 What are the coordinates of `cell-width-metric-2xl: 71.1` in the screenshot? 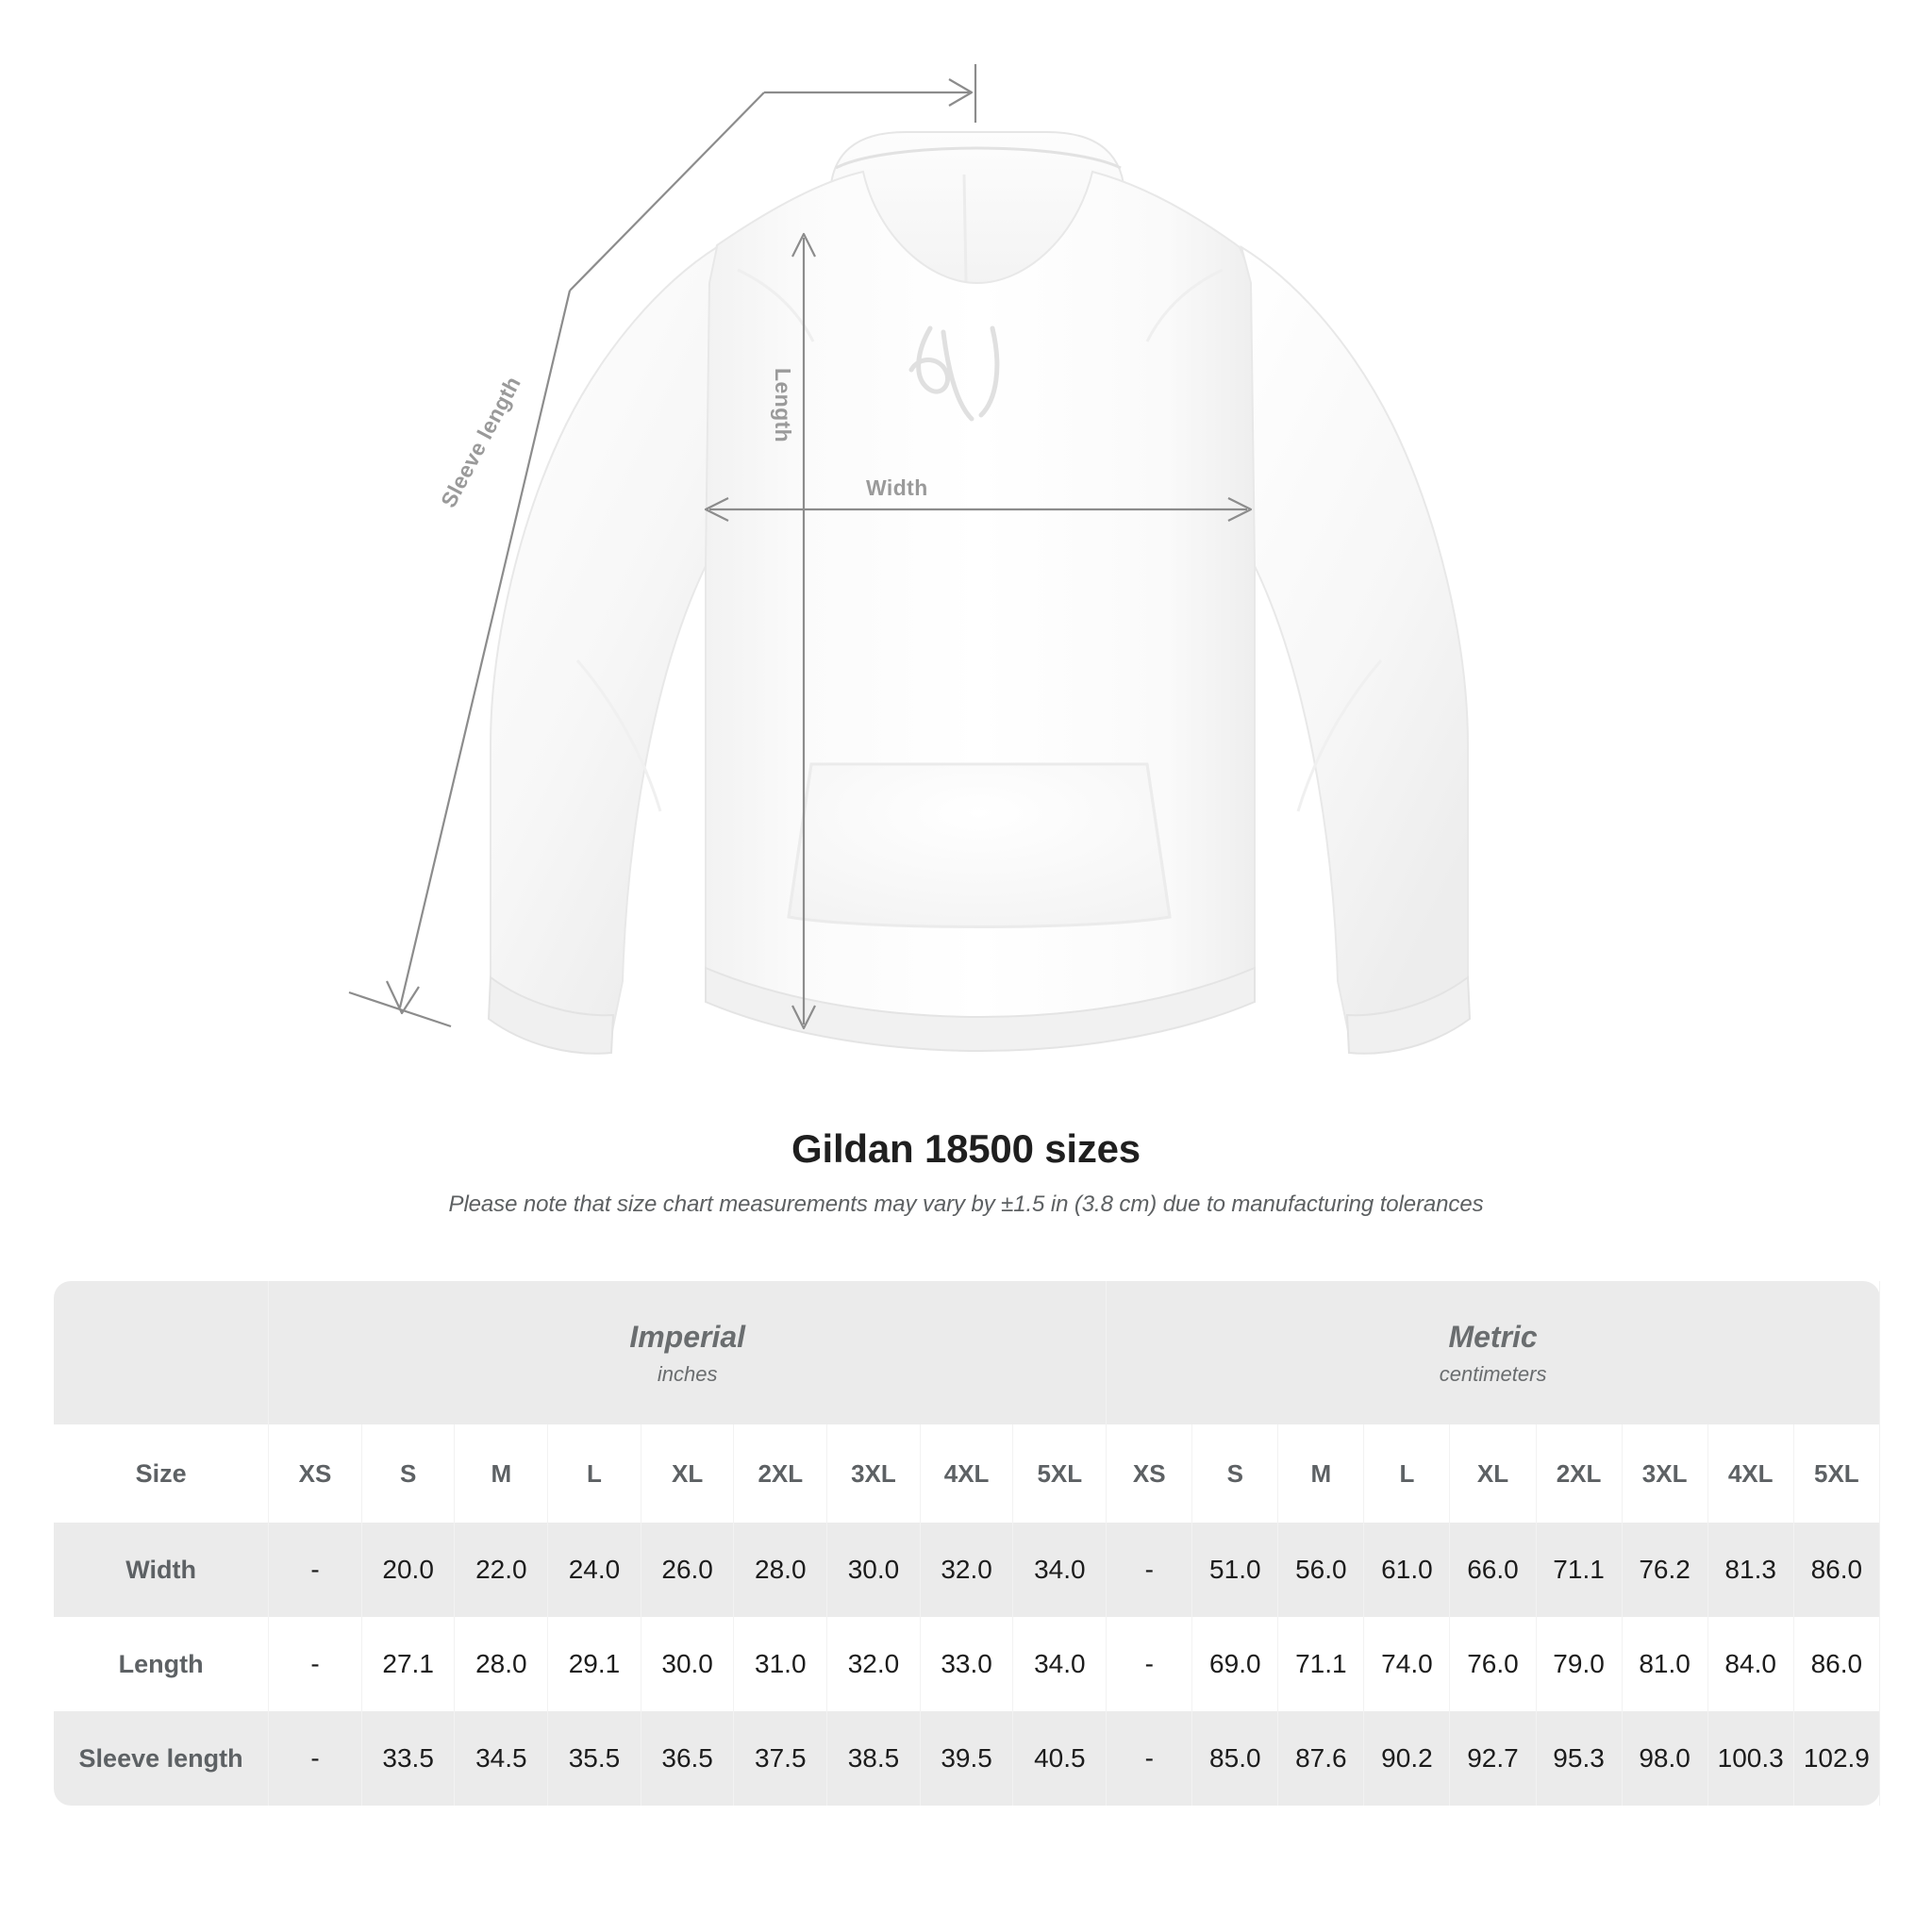 It's located at (1579, 1570).